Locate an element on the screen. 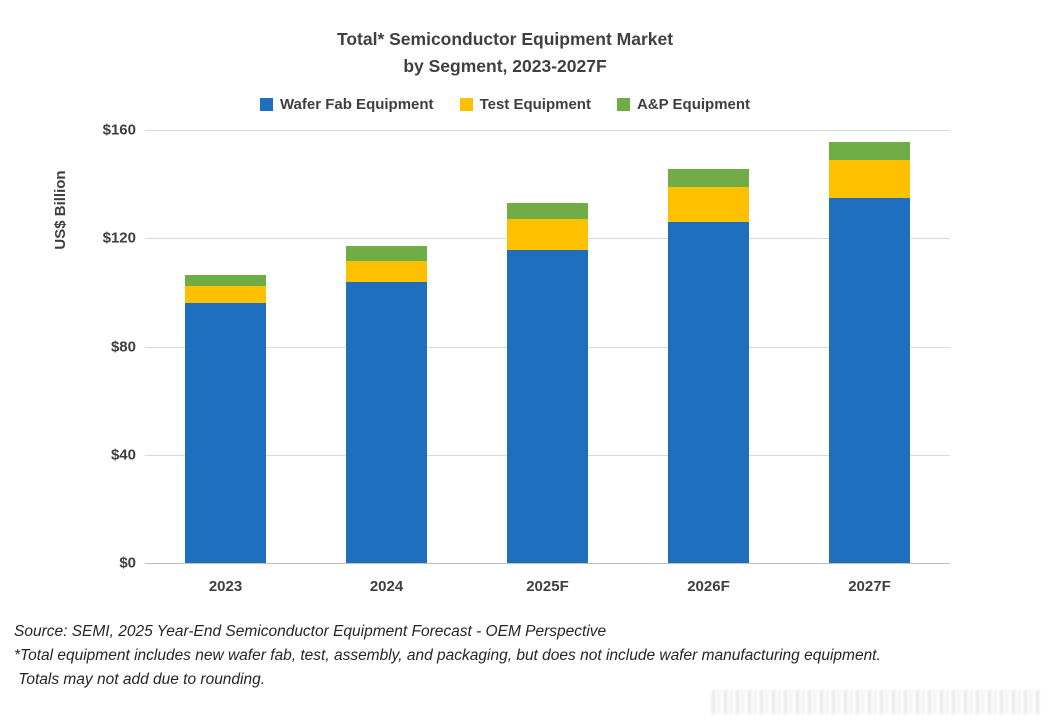 Image resolution: width=1050 pixels, height=726 pixels. bar-2026F is located at coordinates (708, 366).